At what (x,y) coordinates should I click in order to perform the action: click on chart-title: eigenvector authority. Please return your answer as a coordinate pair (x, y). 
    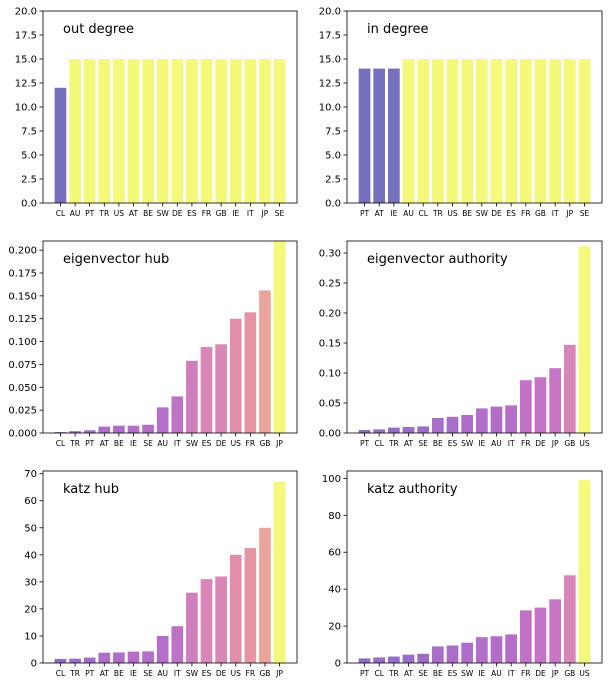
    Looking at the image, I should click on (437, 259).